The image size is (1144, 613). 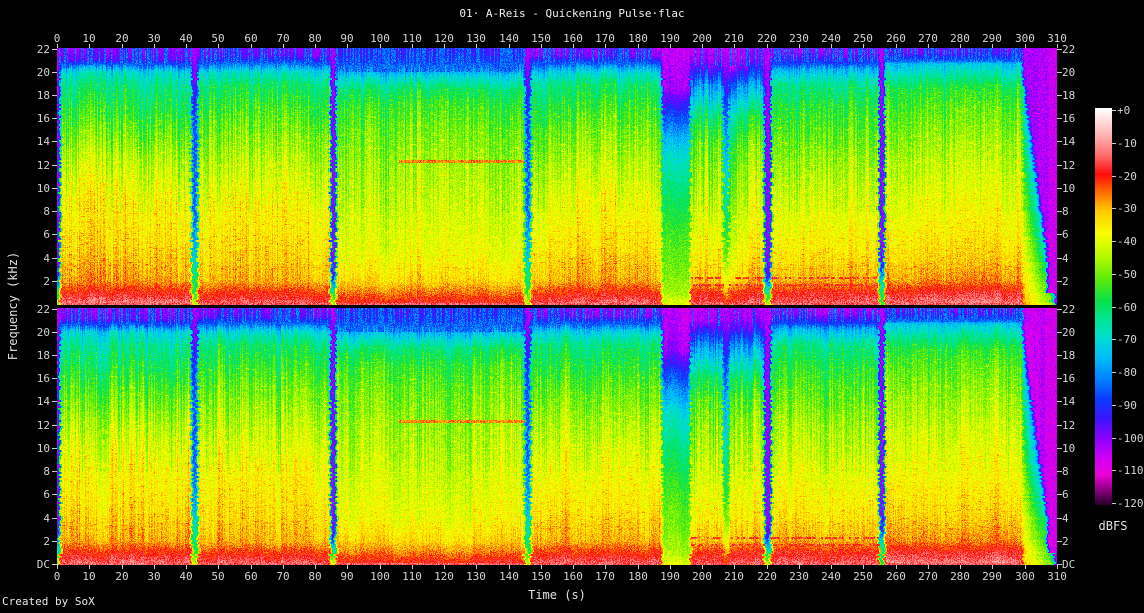 What do you see at coordinates (1127, 208) in the screenshot?
I see `legend-tick-label: -30` at bounding box center [1127, 208].